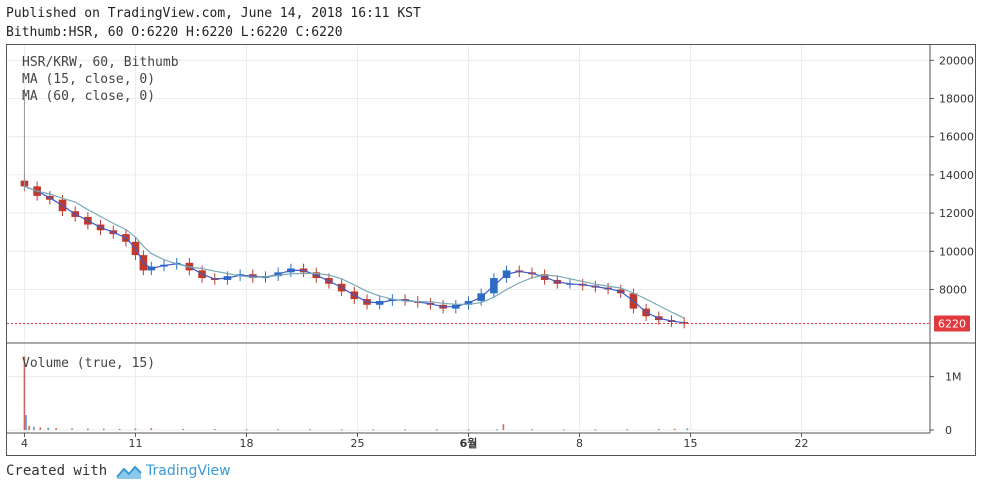  I want to click on tradingview-brand-link: TradingView, so click(188, 471).